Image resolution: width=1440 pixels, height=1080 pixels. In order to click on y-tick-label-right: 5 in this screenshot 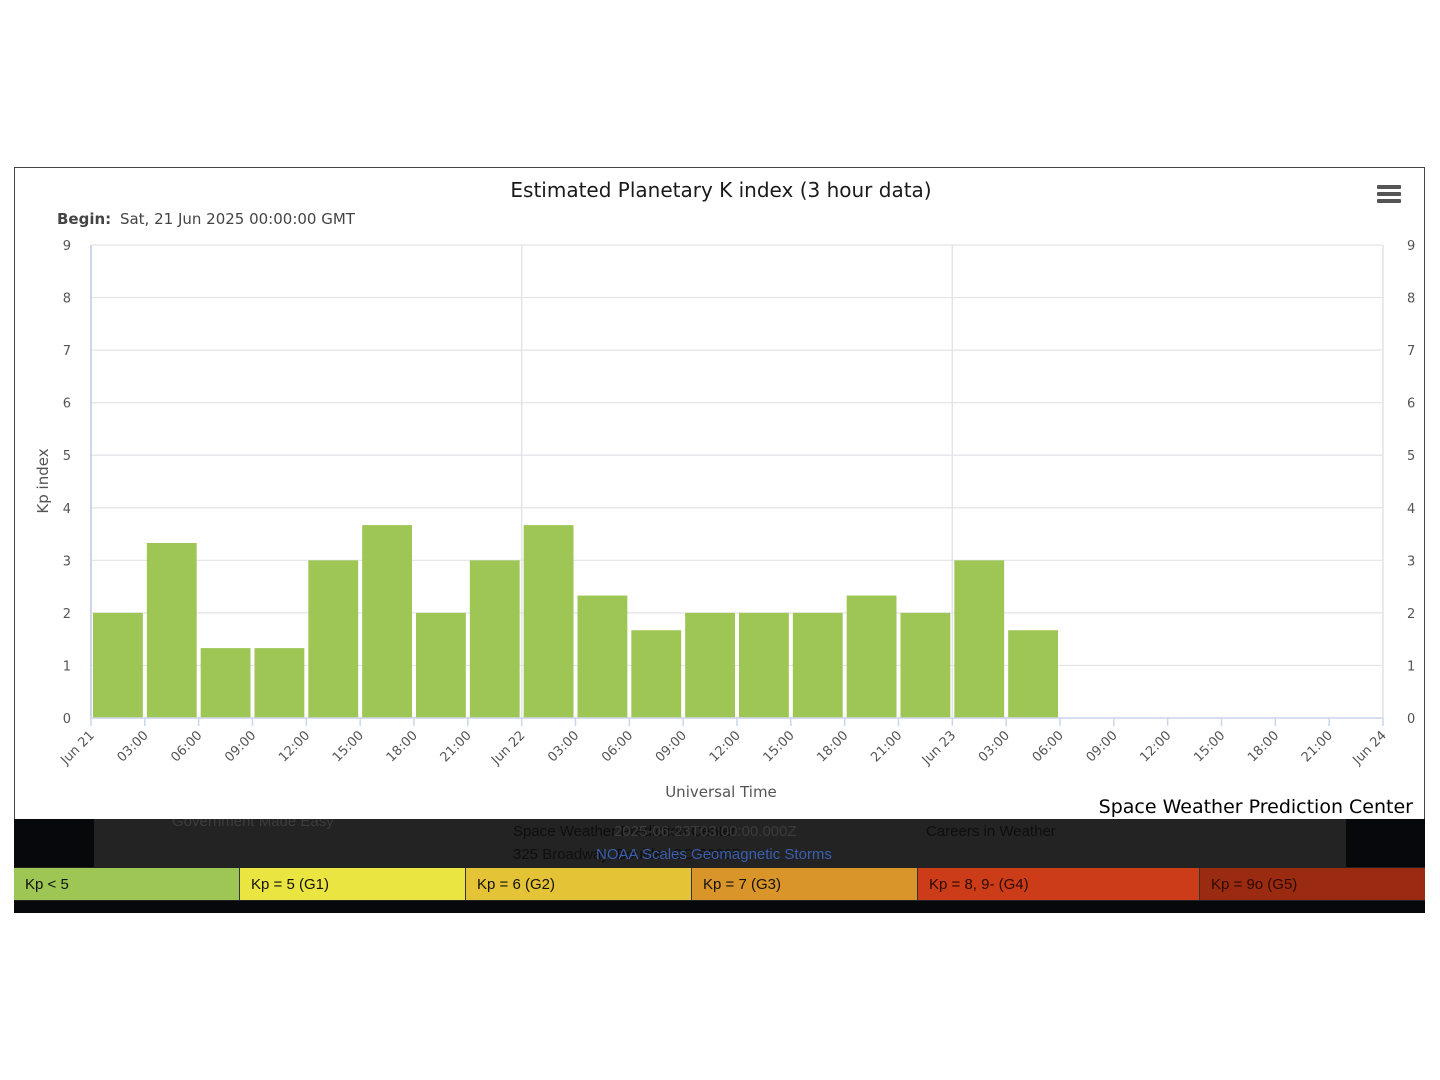, I will do `click(1411, 456)`.